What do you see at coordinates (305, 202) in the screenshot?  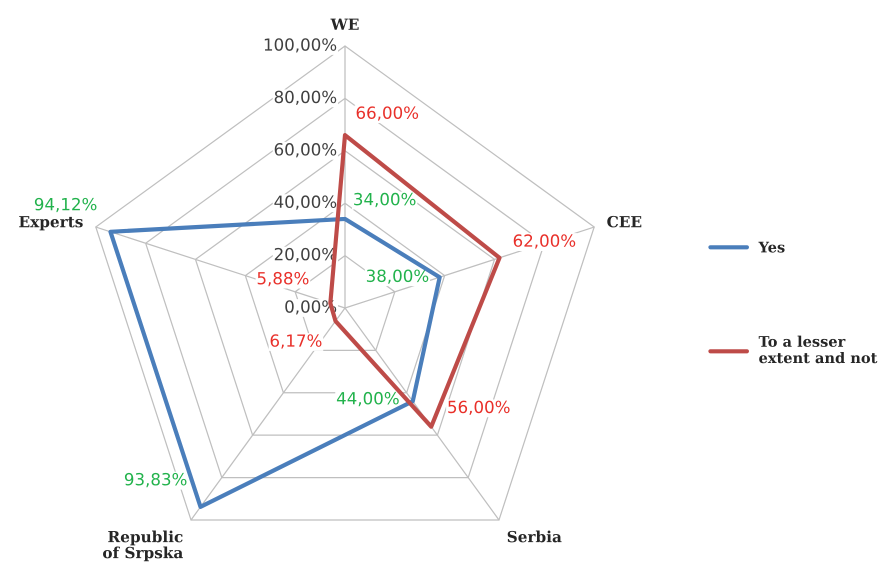 I see `y-tick-label: 40,00%` at bounding box center [305, 202].